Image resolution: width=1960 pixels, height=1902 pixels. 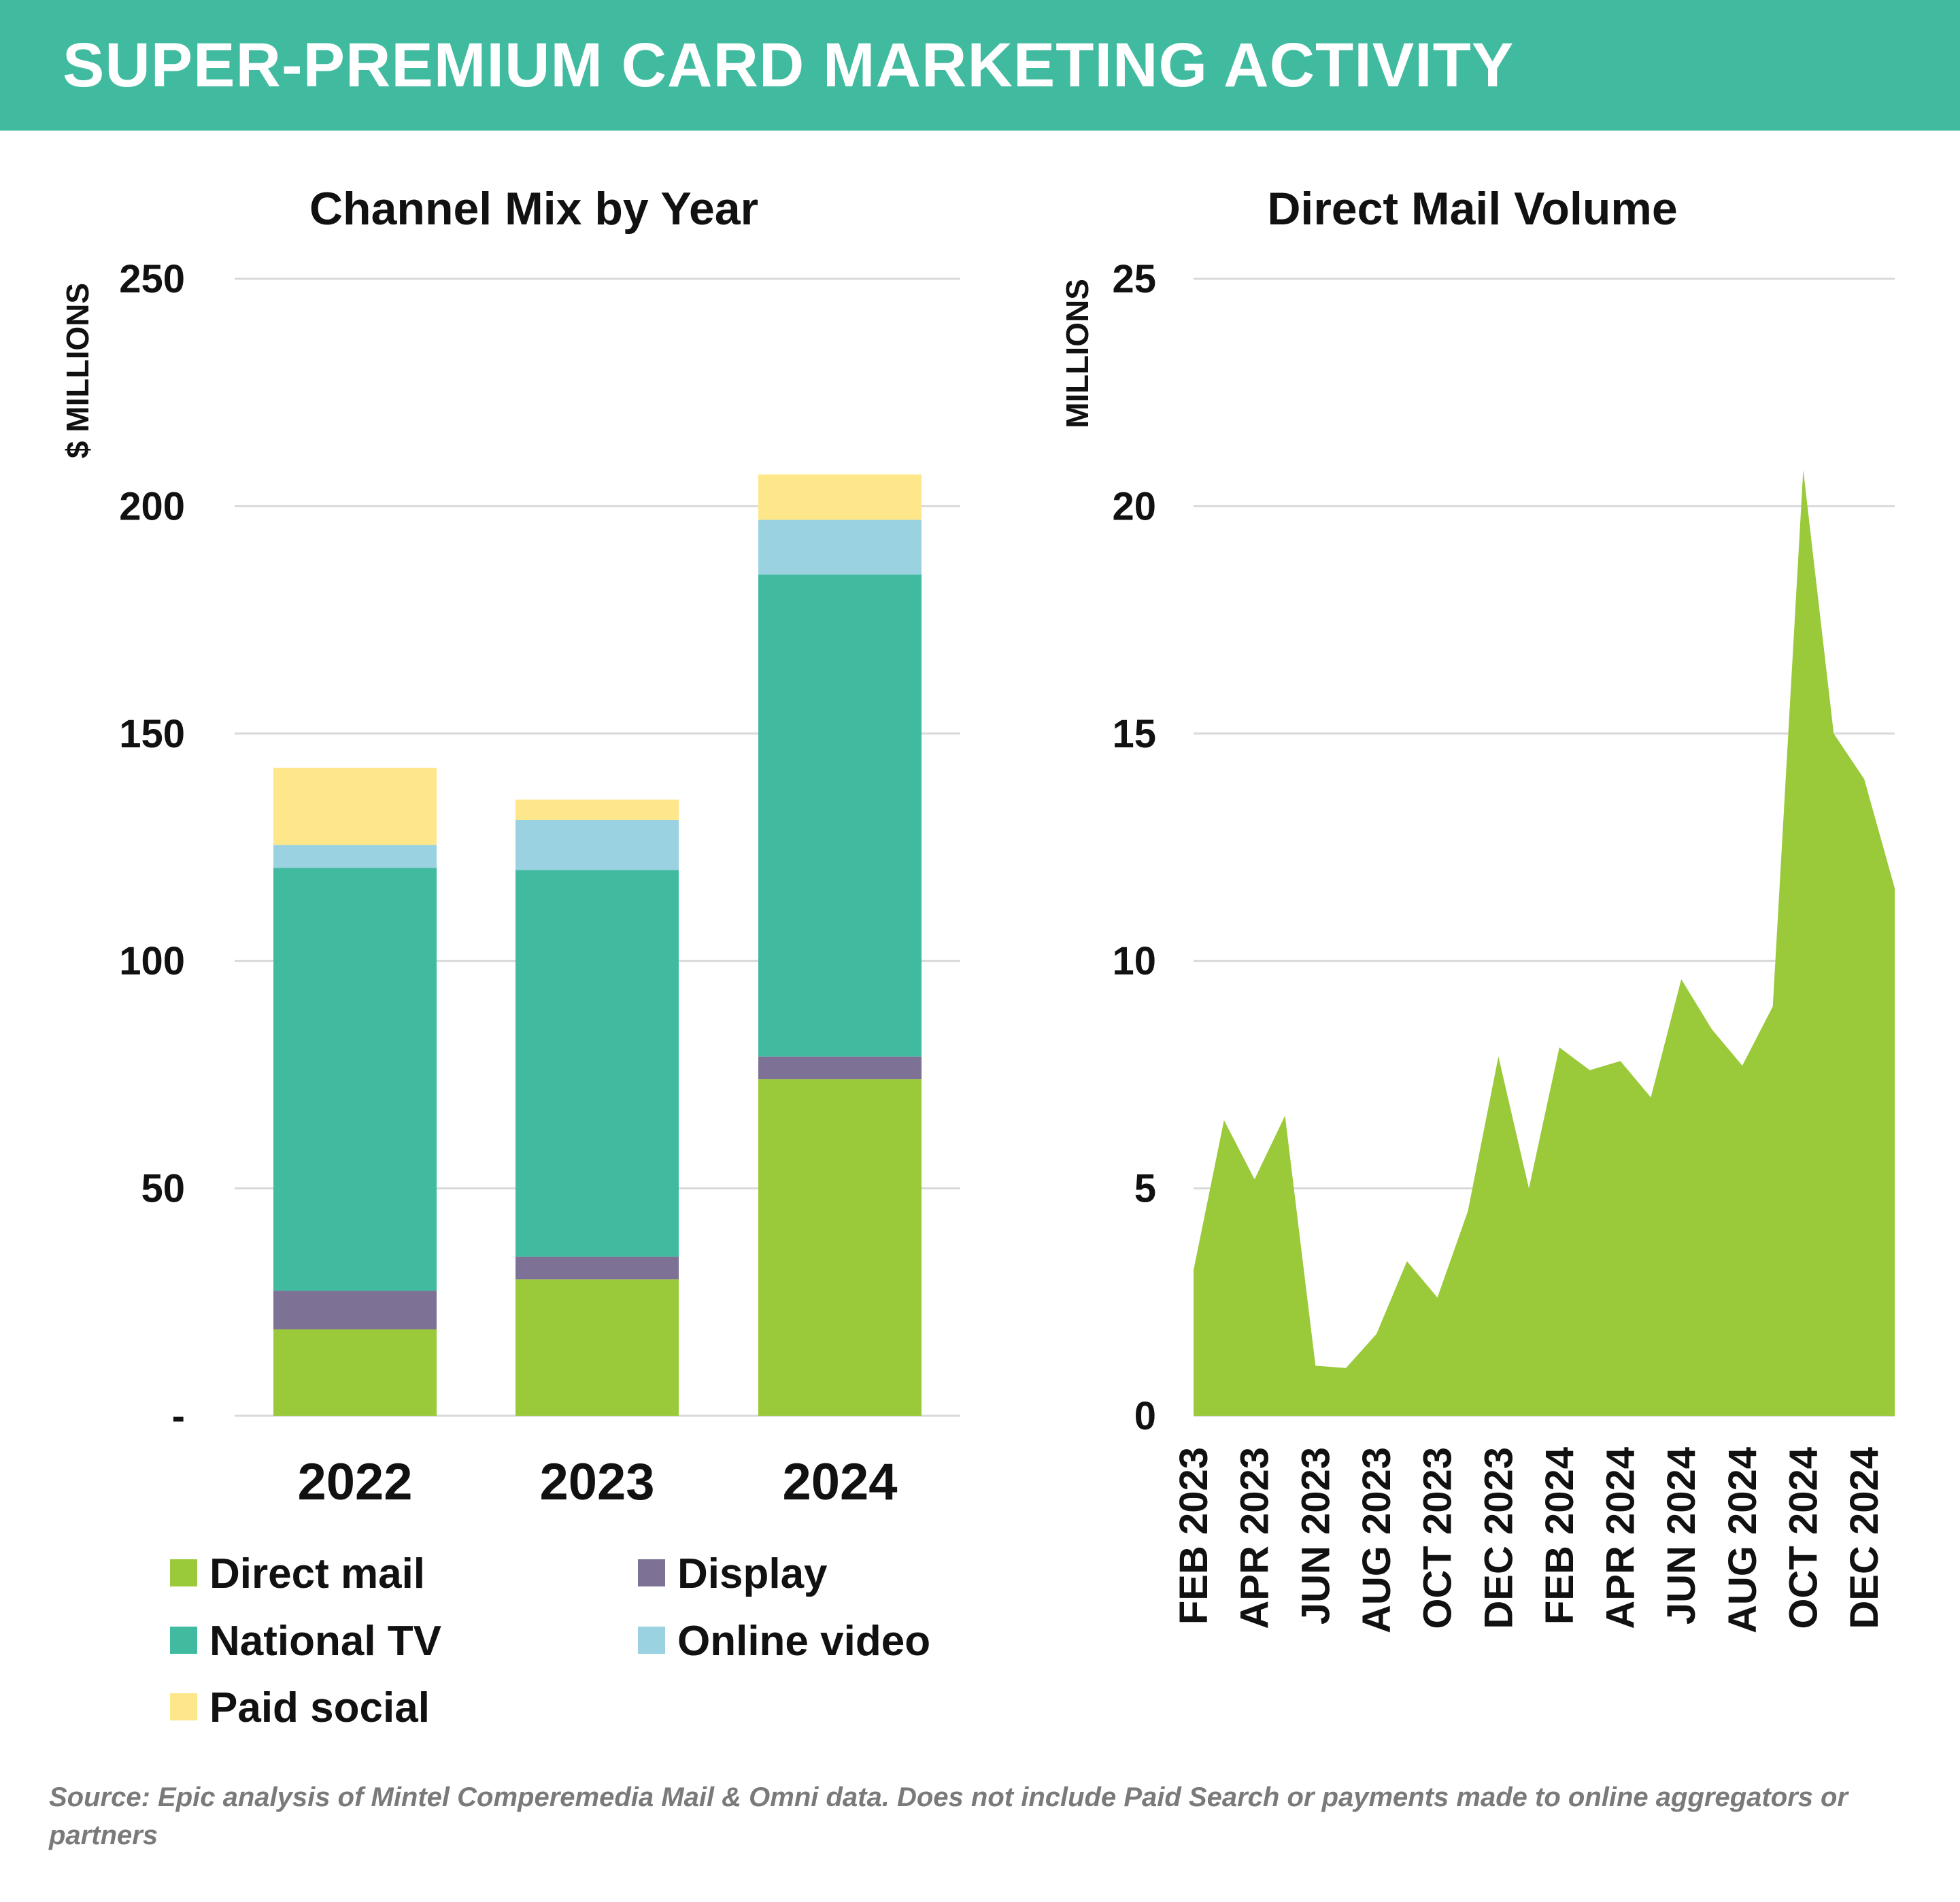 I want to click on direct-mail-x-tick-label: JUN 2024, so click(x=1681, y=1536).